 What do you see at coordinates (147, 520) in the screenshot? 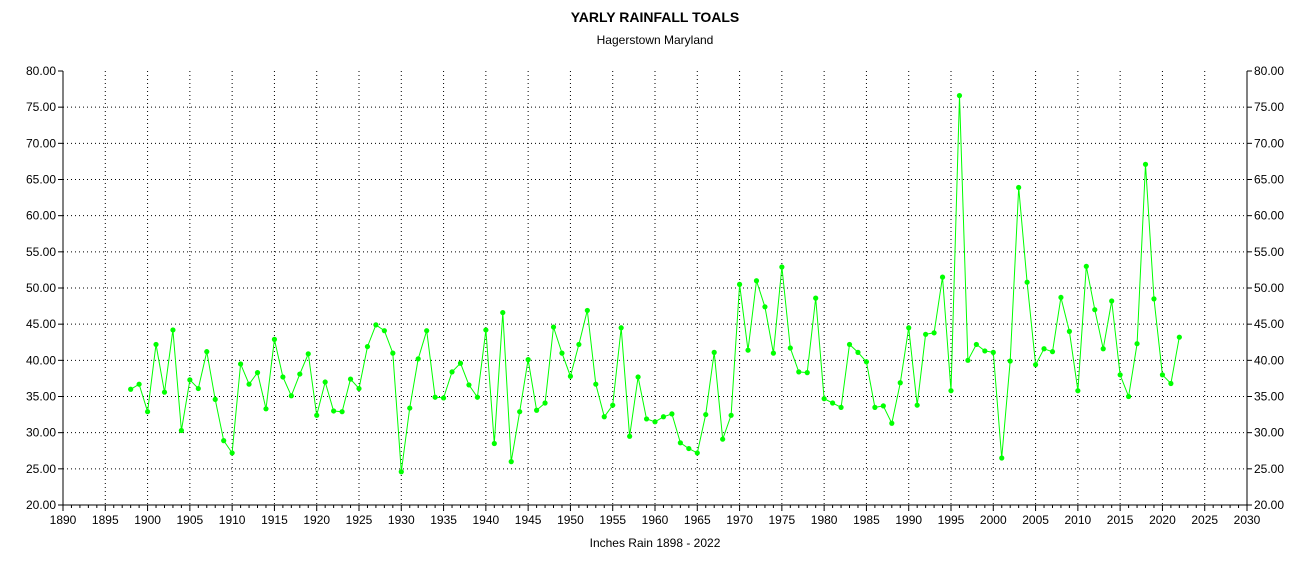
I see `x-tick-label: 1900` at bounding box center [147, 520].